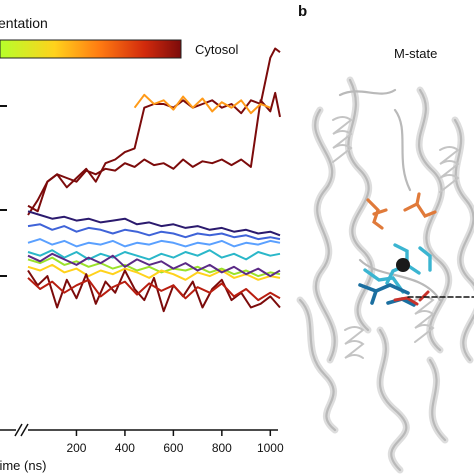 The image size is (474, 474). Describe the element at coordinates (76, 448) in the screenshot. I see `x-tick-label: 200` at that location.